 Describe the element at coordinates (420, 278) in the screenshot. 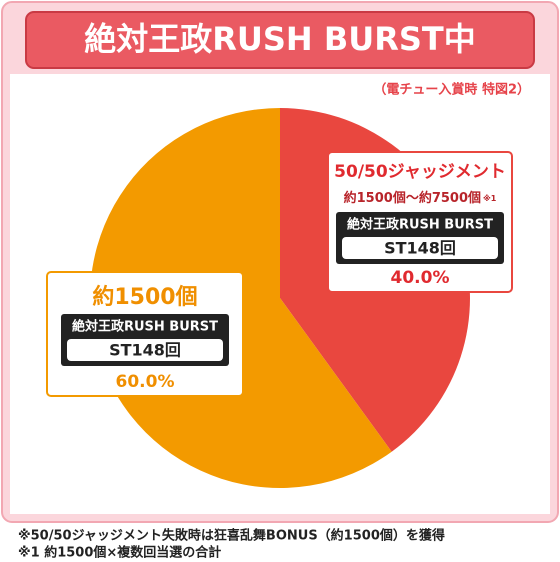

I see `value-label: 40.0%` at that location.